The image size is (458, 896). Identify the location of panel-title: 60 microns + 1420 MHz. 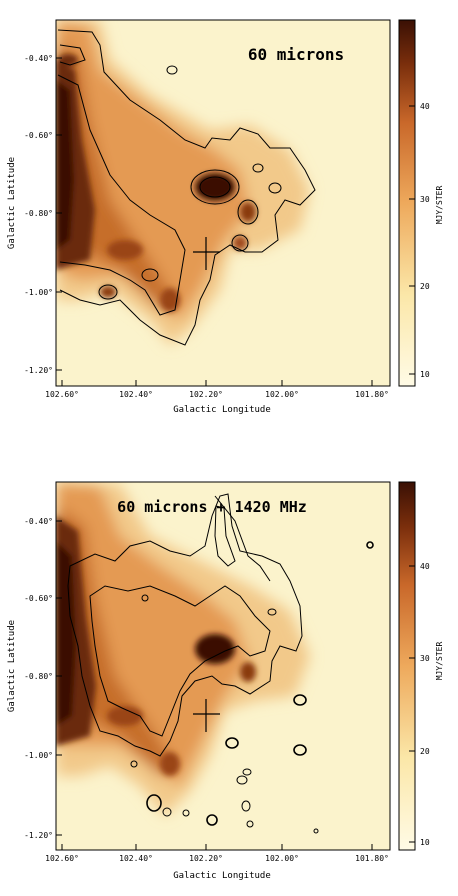
(212, 507).